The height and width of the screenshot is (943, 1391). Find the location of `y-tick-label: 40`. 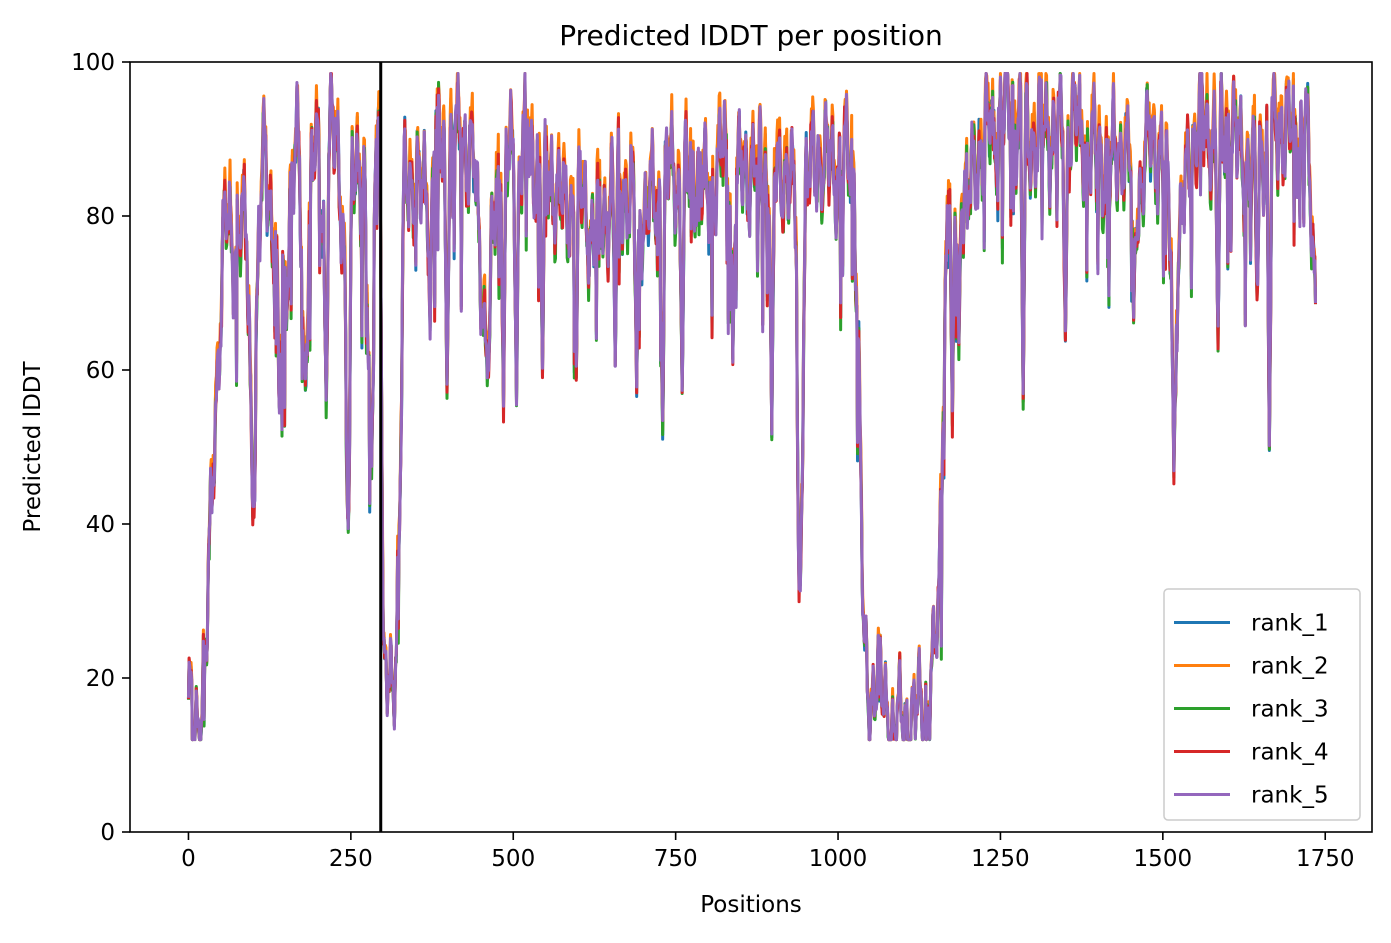

y-tick-label: 40 is located at coordinates (100, 525).